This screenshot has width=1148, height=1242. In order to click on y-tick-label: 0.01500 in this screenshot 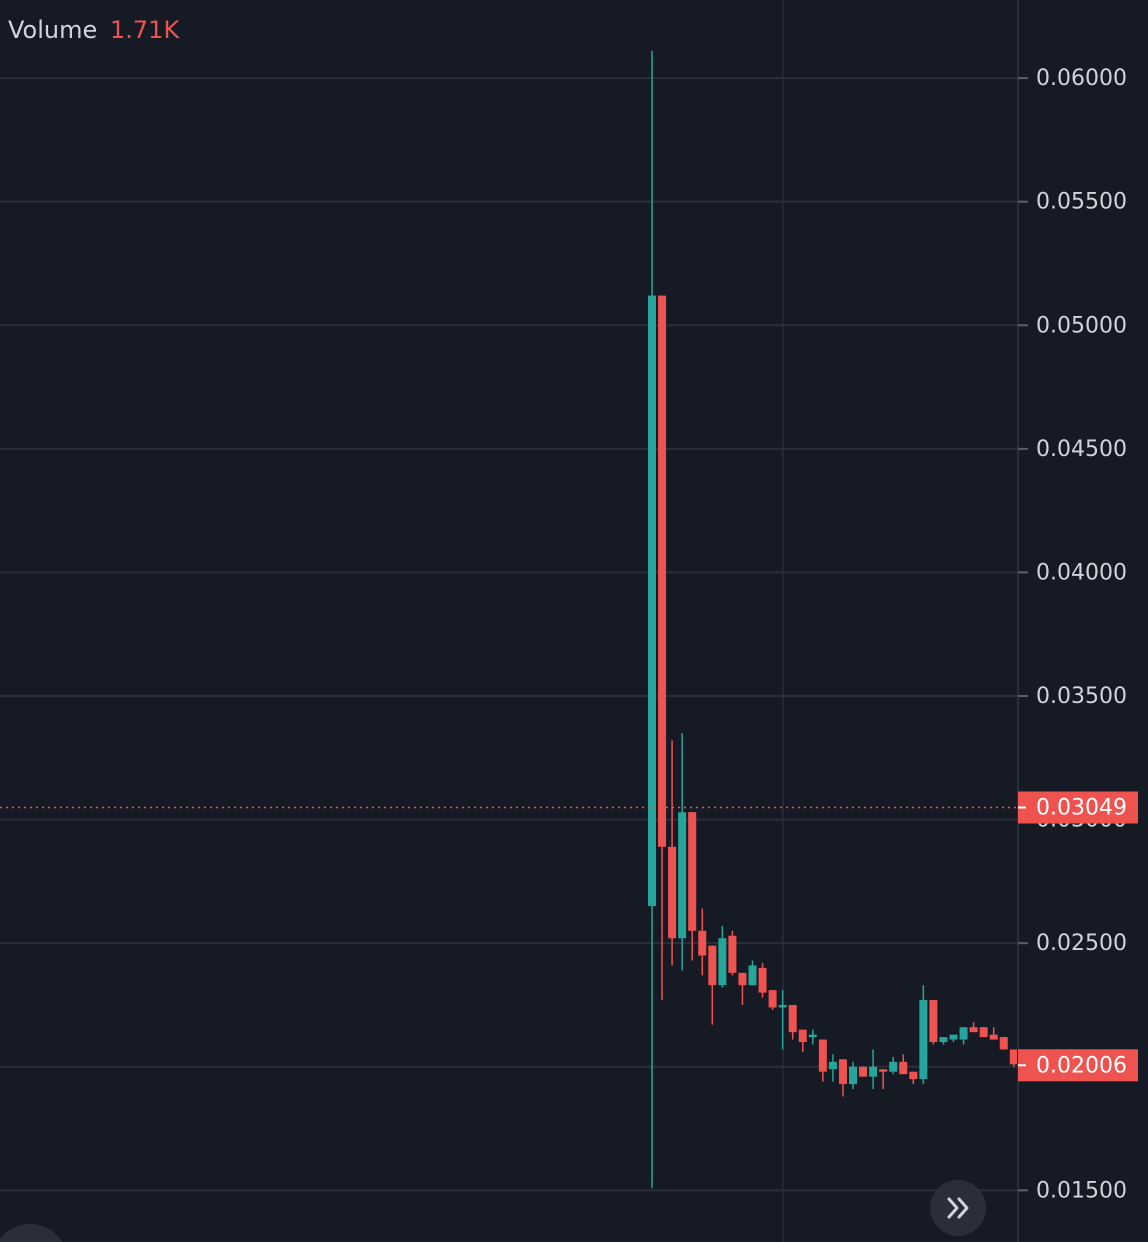, I will do `click(1081, 1190)`.